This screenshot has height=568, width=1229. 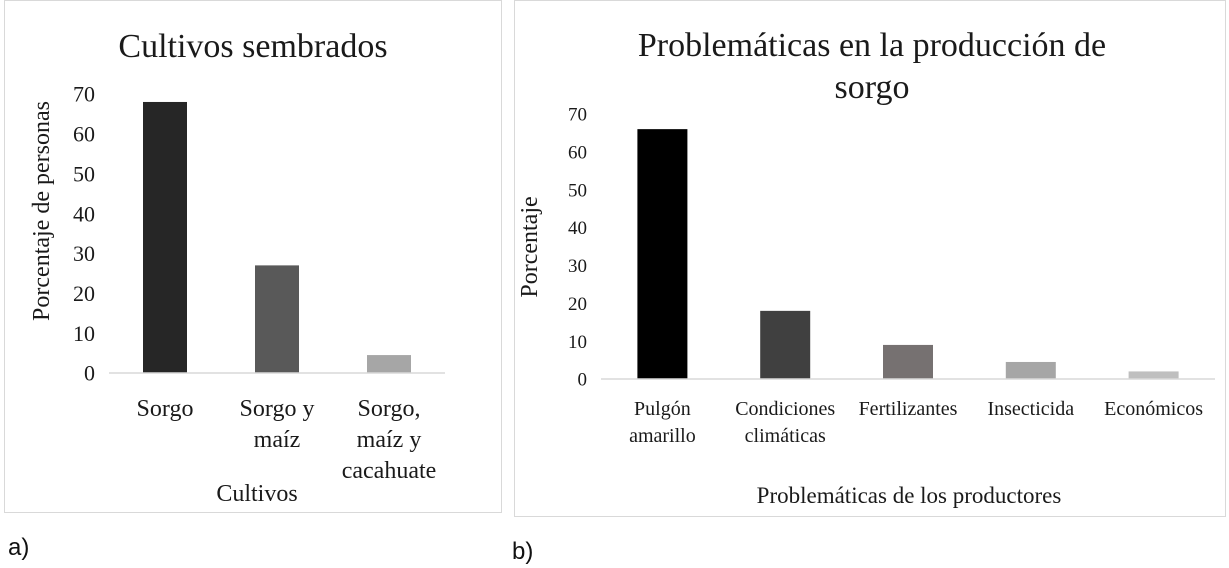 I want to click on x-tick-label: Pulgón, so click(x=662, y=409).